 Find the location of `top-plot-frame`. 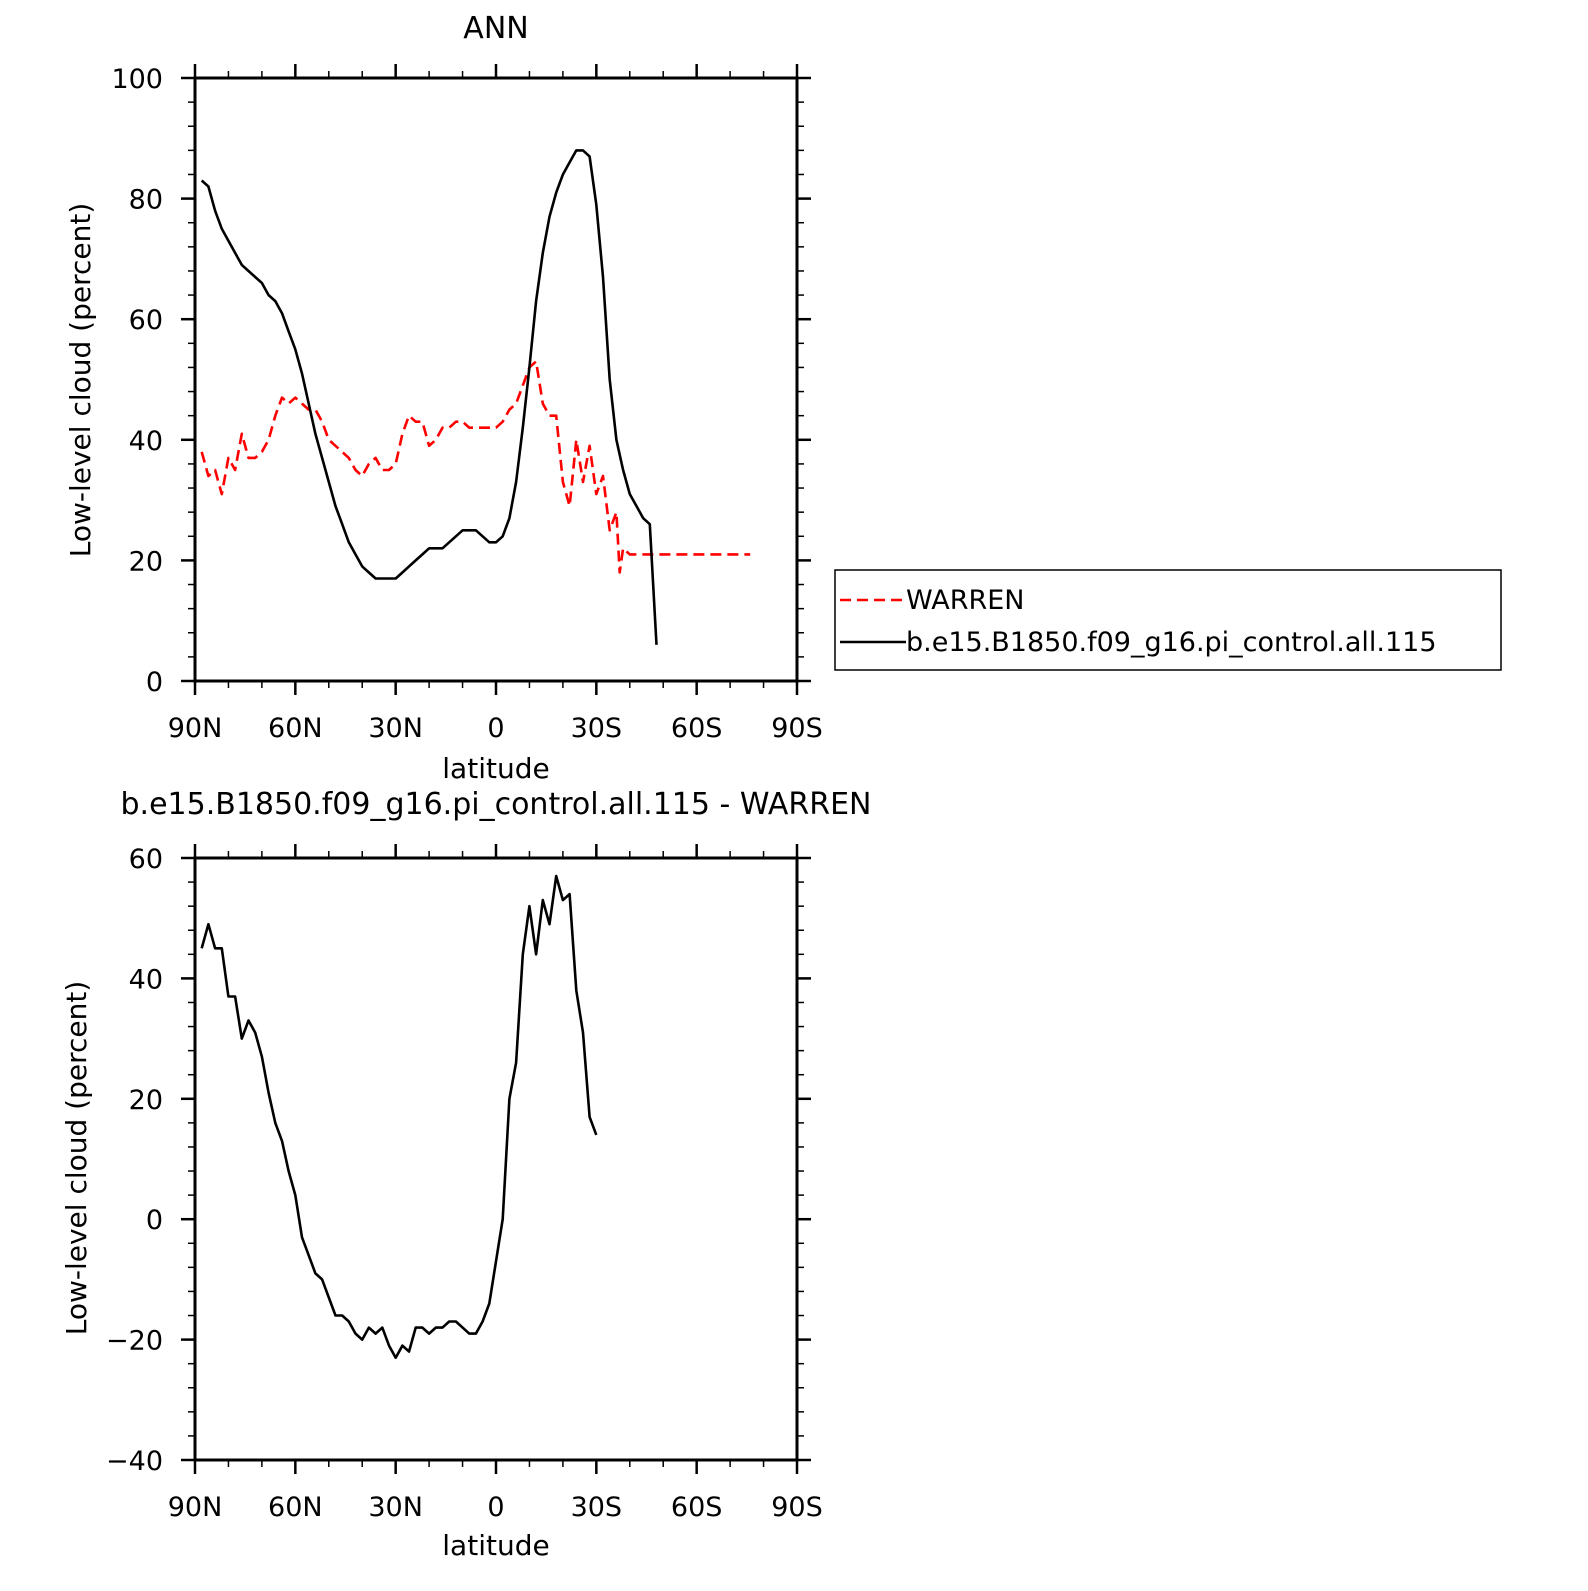

top-plot-frame is located at coordinates (496, 379).